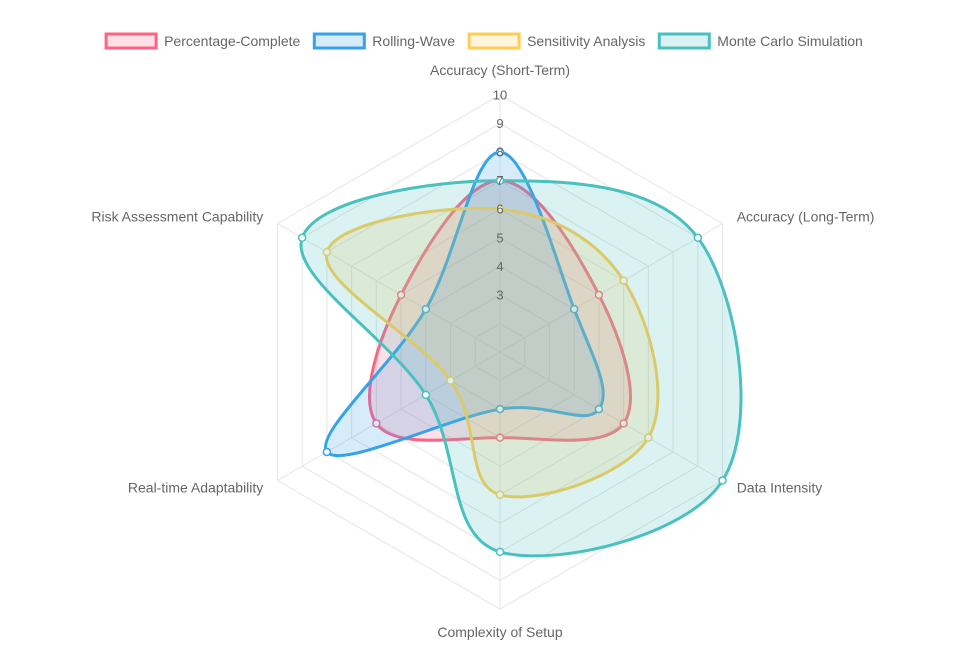 The image size is (969, 661). I want to click on tick-label-3: 3, so click(499, 294).